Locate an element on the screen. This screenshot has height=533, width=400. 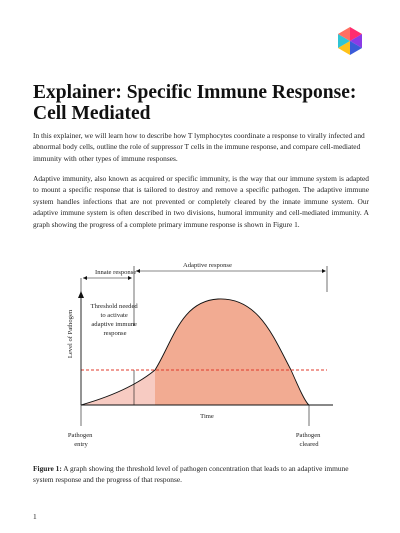
innate-response-label: Innate response is located at coordinates (115, 272).